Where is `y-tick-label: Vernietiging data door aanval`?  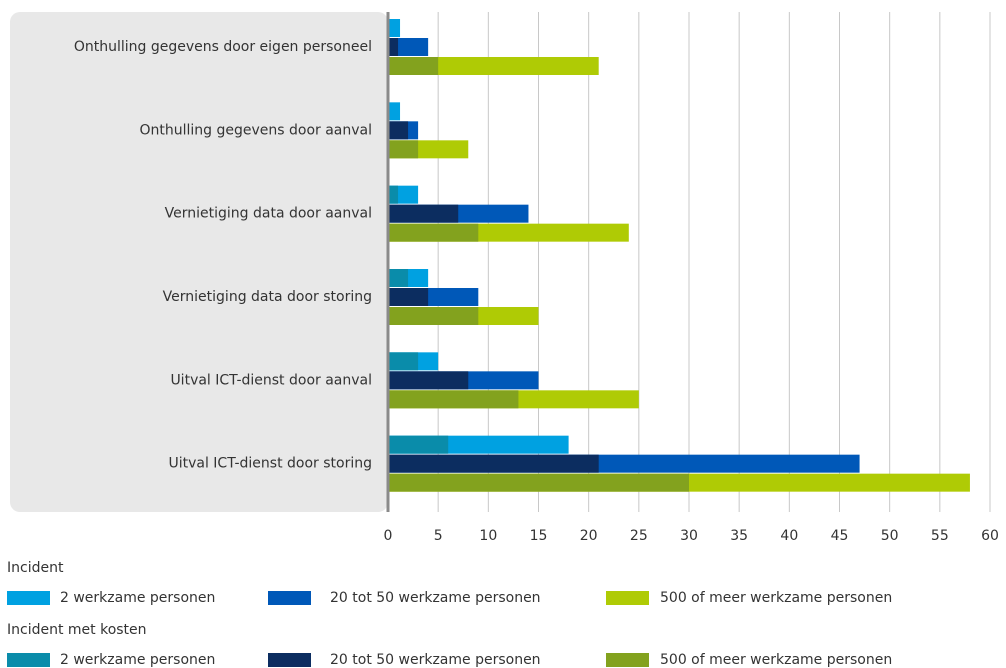 y-tick-label: Vernietiging data door aanval is located at coordinates (268, 214).